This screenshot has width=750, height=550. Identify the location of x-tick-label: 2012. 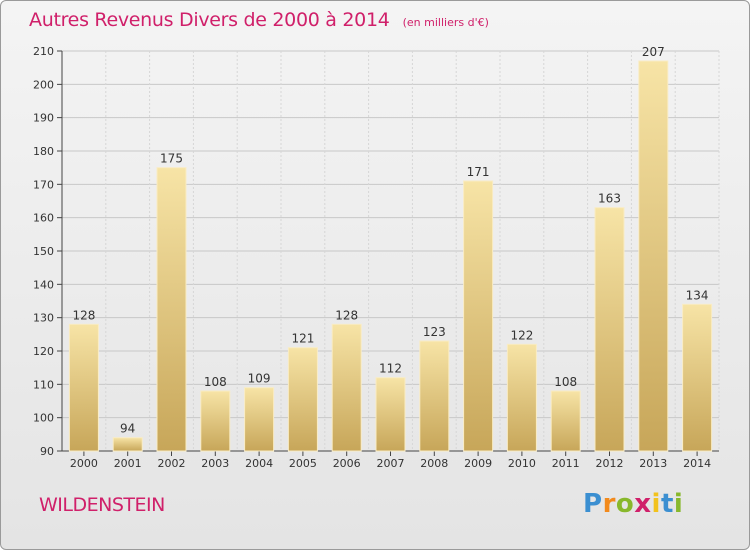
(610, 463).